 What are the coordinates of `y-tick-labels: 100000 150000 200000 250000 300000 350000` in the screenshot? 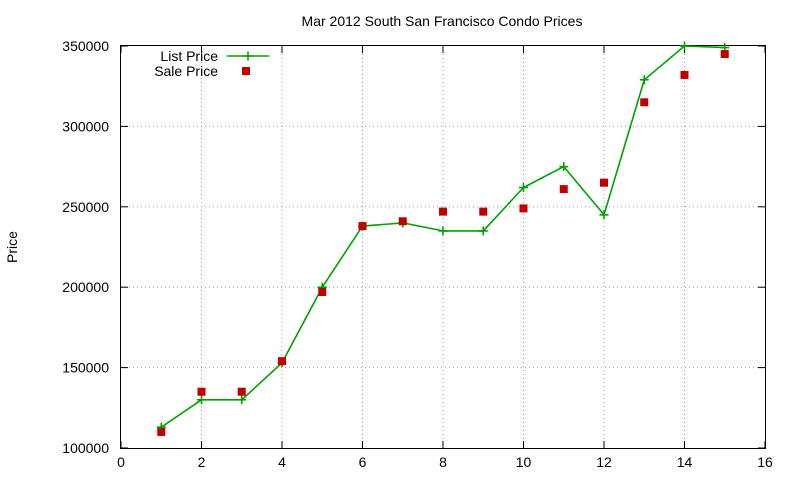 It's located at (85, 247).